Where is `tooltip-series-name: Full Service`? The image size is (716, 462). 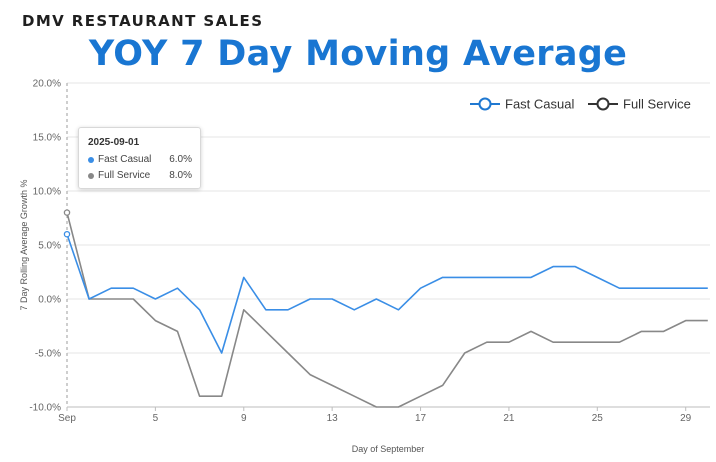
tooltip-series-name: Full Service is located at coordinates (124, 175).